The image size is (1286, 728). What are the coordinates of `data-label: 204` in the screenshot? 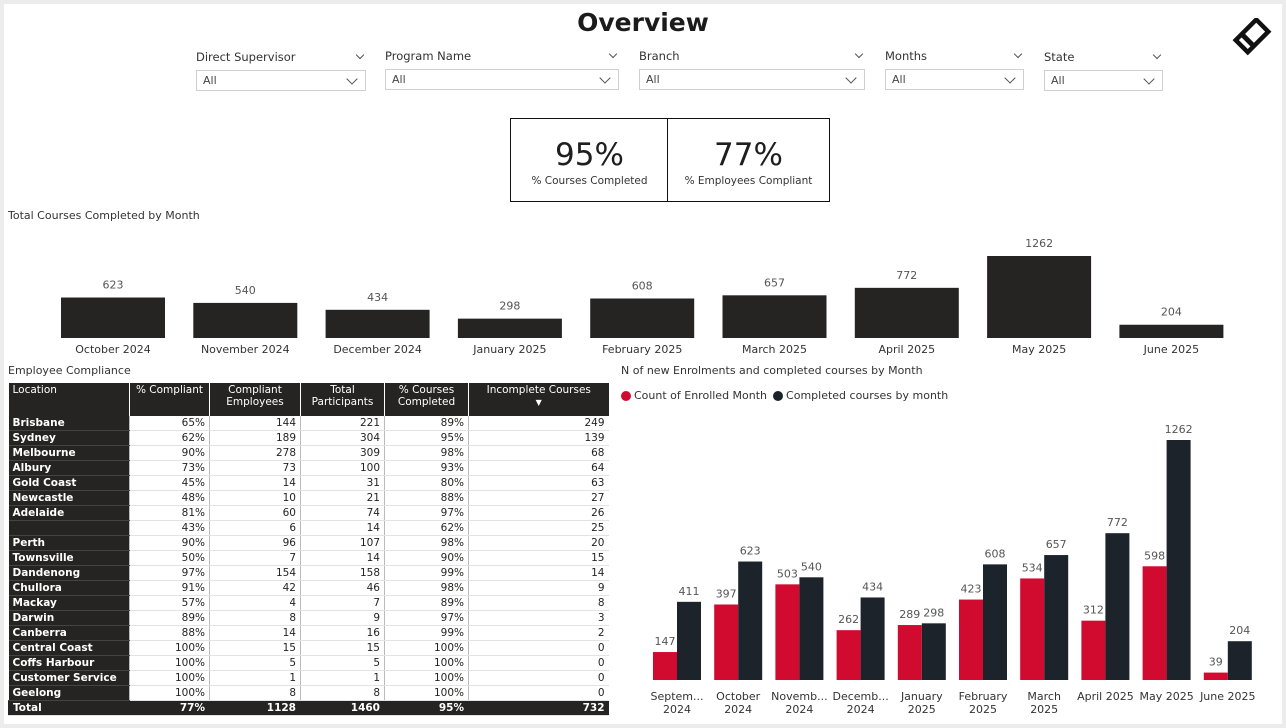 It's located at (1239, 630).